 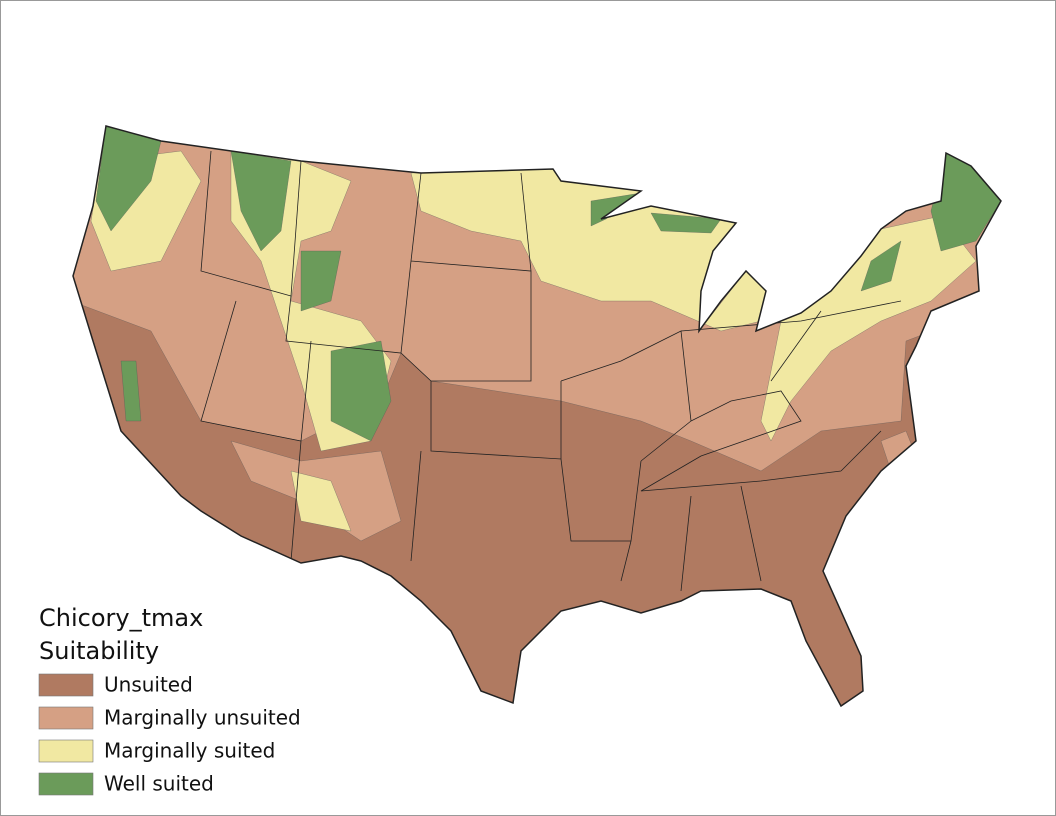 I want to click on legend-title: Suitability, so click(x=99, y=651).